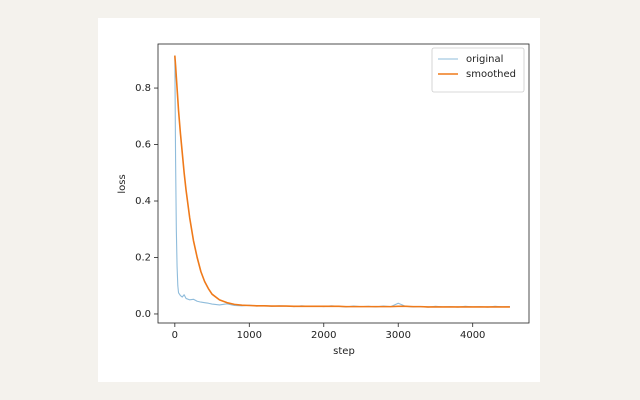  What do you see at coordinates (143, 314) in the screenshot?
I see `y-tick-label: 0.0` at bounding box center [143, 314].